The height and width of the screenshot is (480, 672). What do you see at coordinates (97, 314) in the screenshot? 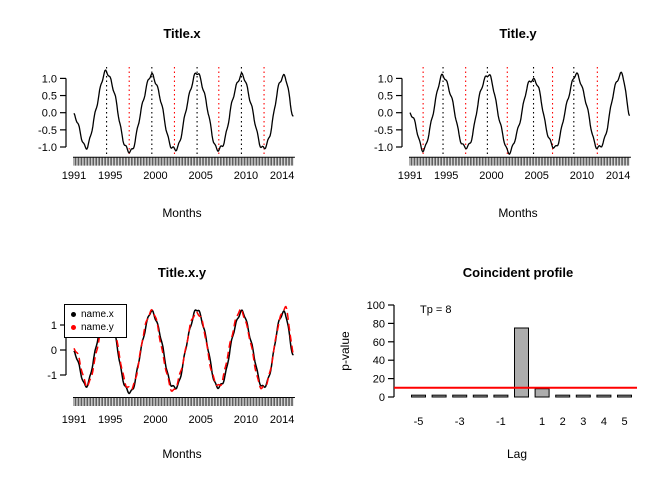
I see `legend-label: name.x` at bounding box center [97, 314].